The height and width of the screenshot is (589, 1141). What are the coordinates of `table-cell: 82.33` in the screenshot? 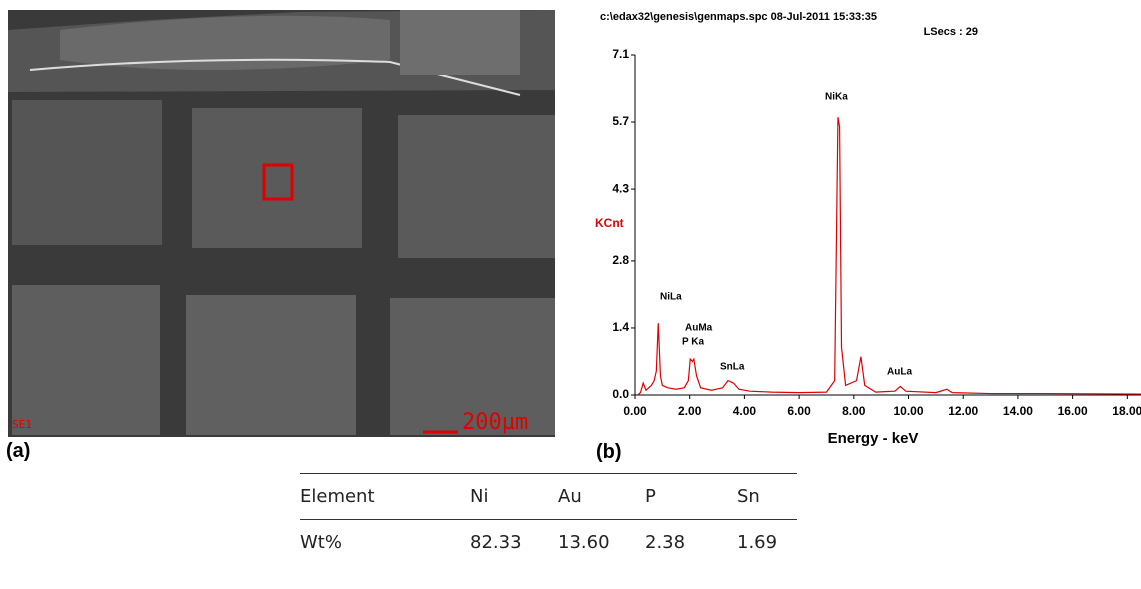 It's located at (496, 542).